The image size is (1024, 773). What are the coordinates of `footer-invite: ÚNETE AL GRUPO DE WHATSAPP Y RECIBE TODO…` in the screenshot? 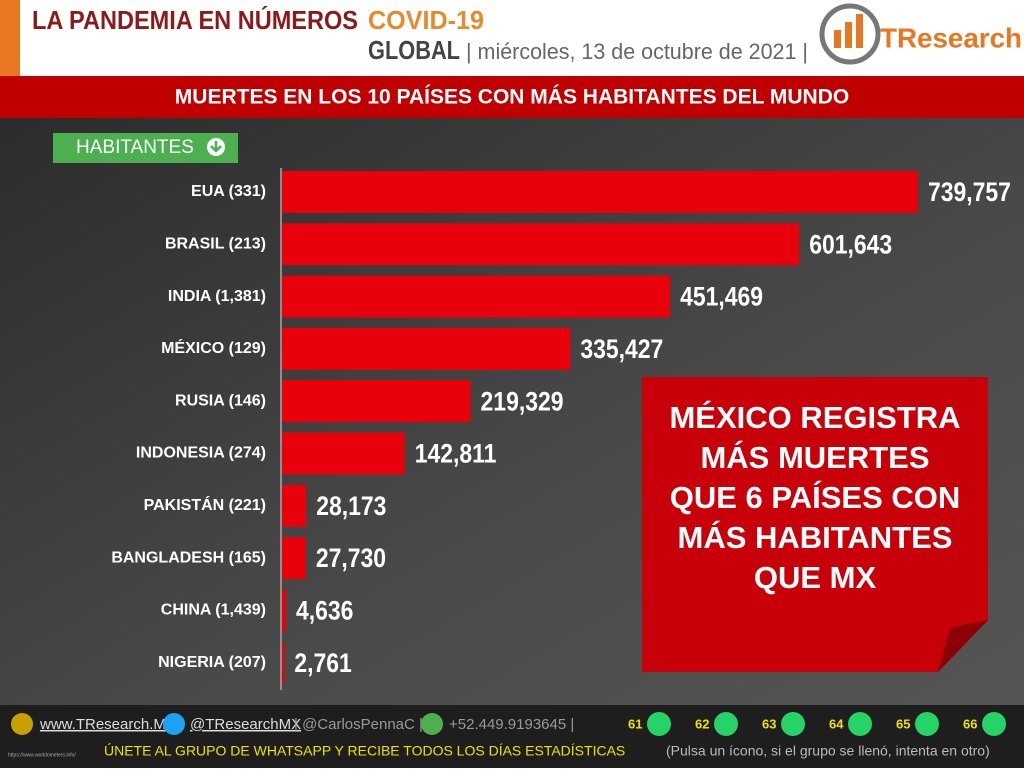 It's located at (364, 751).